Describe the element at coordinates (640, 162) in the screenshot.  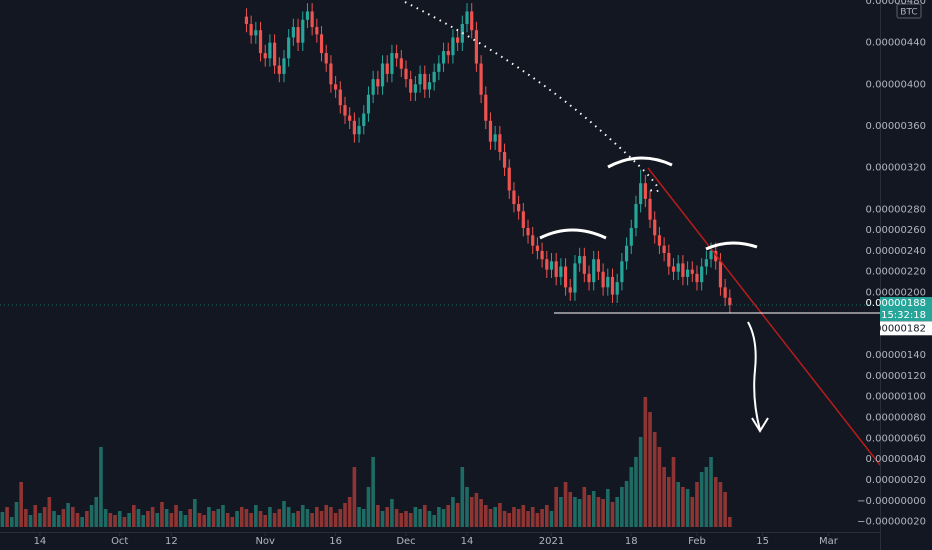
I see `head` at that location.